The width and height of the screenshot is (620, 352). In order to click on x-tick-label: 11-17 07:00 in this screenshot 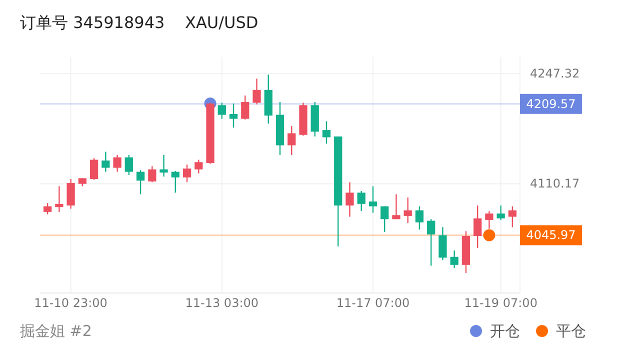, I will do `click(373, 303)`.